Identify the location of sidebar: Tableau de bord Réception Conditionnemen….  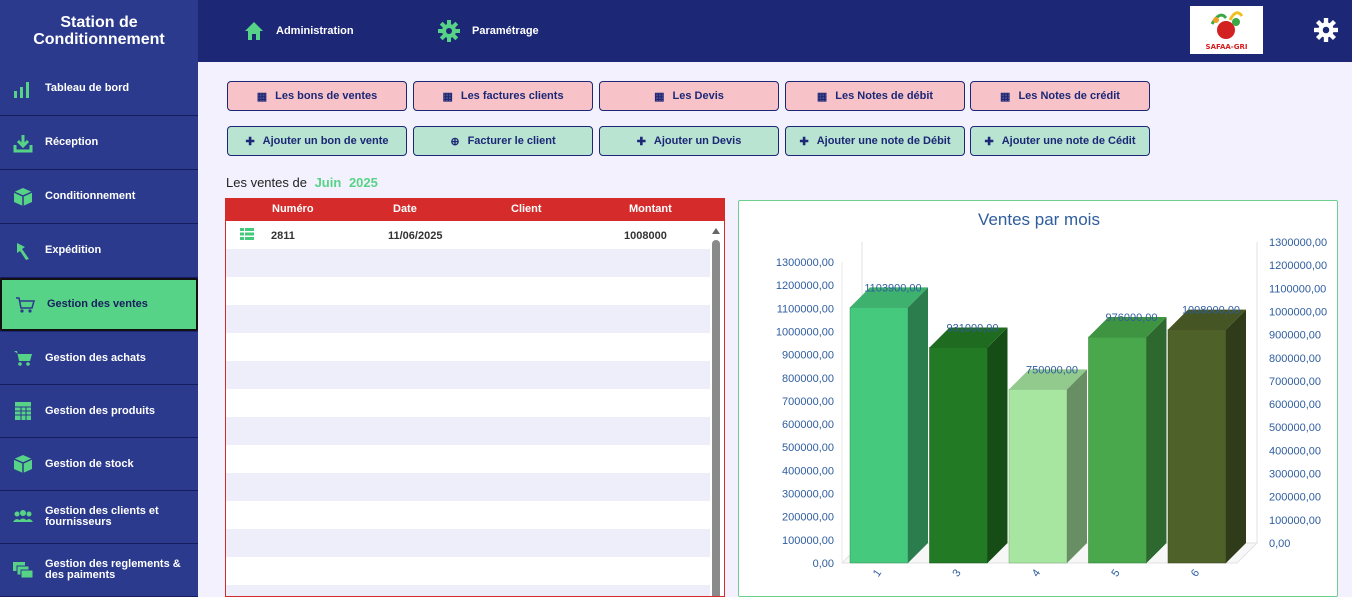
(99, 329).